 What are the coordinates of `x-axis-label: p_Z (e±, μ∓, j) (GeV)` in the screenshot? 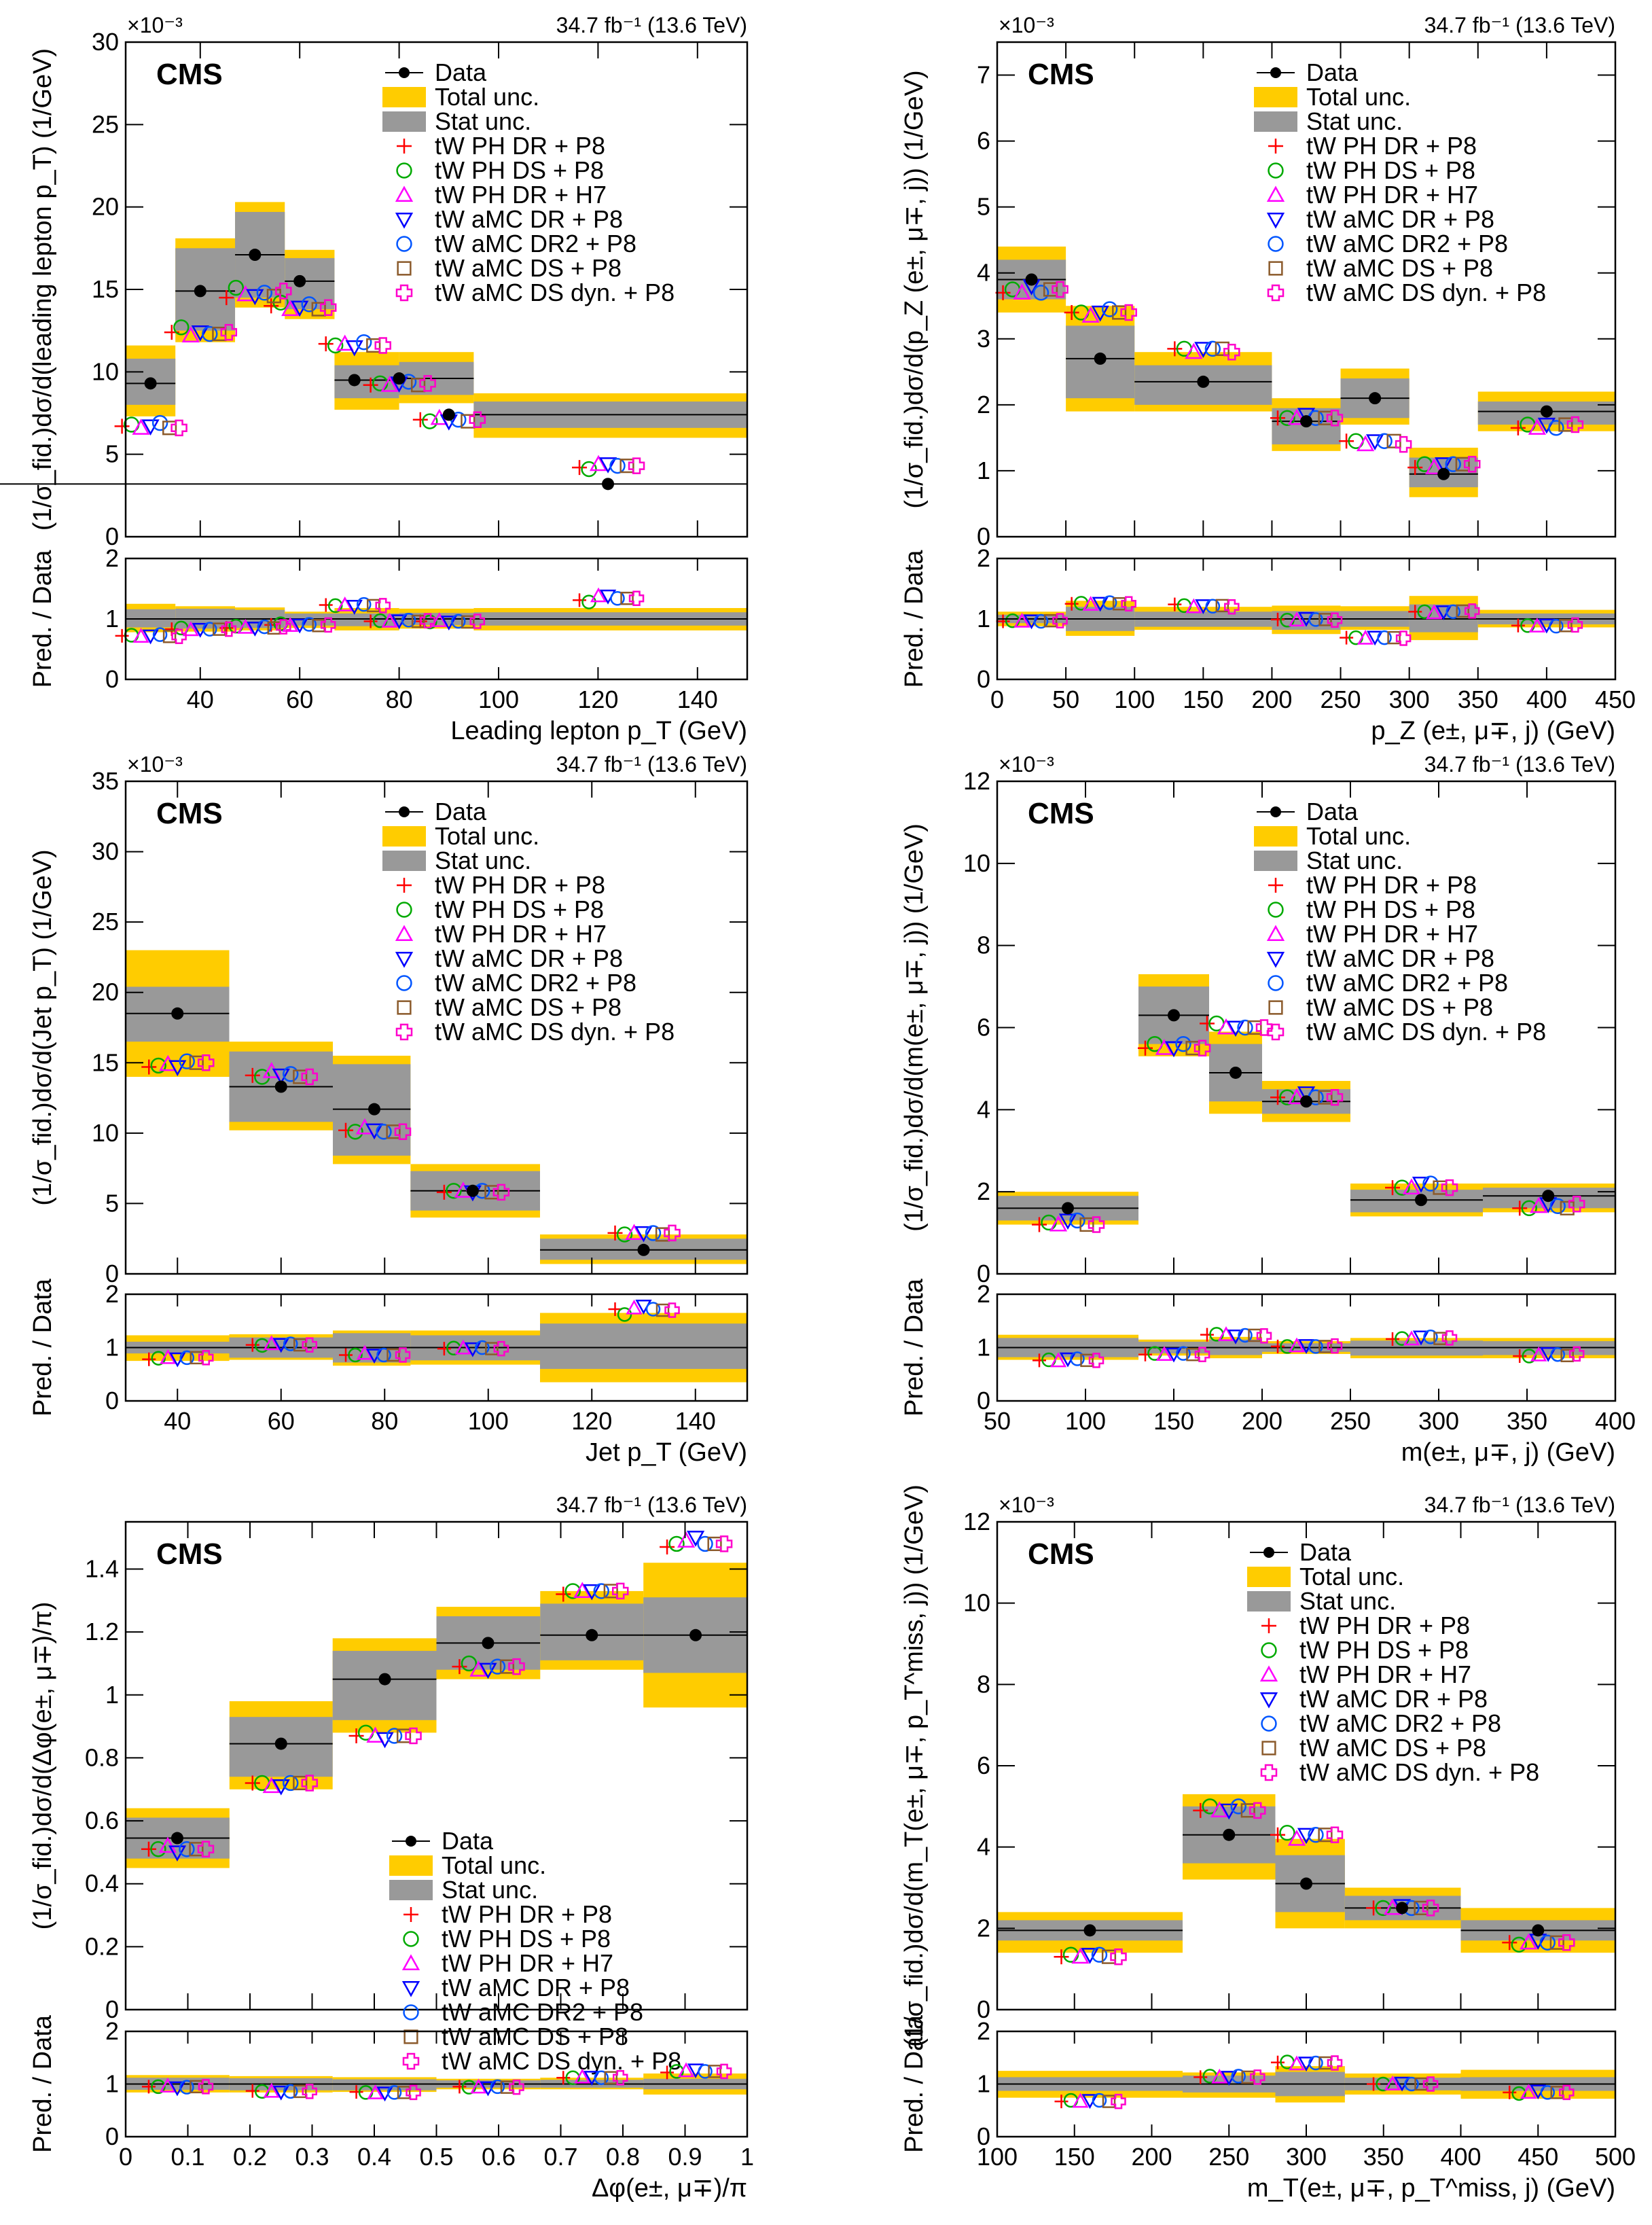 It's located at (1493, 731).